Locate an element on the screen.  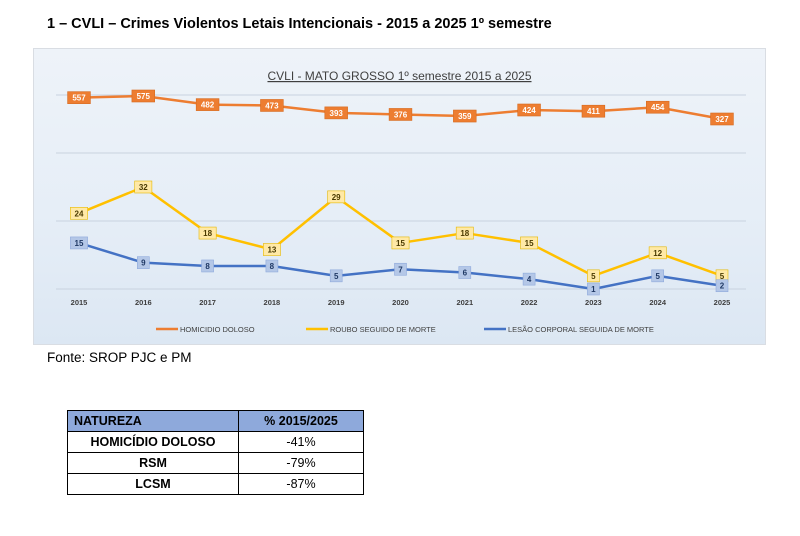
data-label: 9 is located at coordinates (143, 263).